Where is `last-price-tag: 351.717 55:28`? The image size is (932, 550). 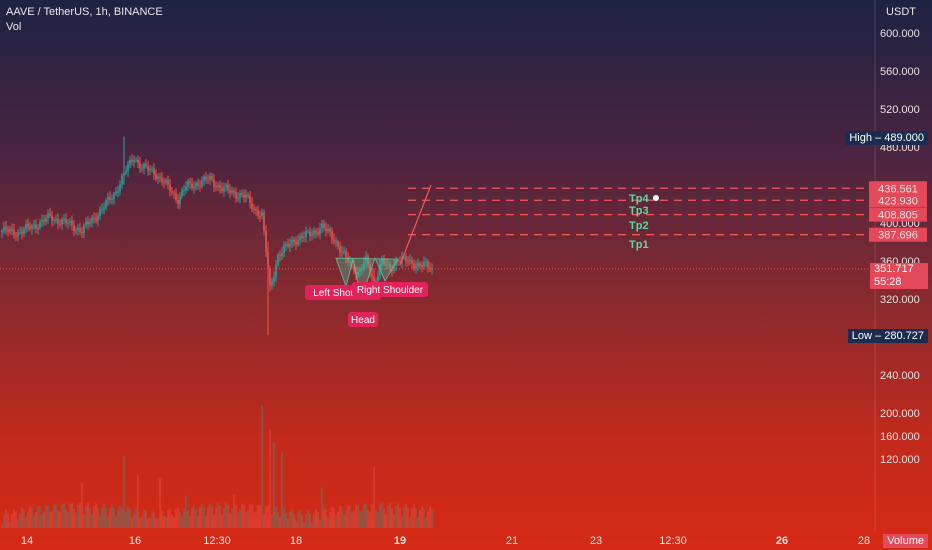
last-price-tag: 351.717 55:28 is located at coordinates (899, 275).